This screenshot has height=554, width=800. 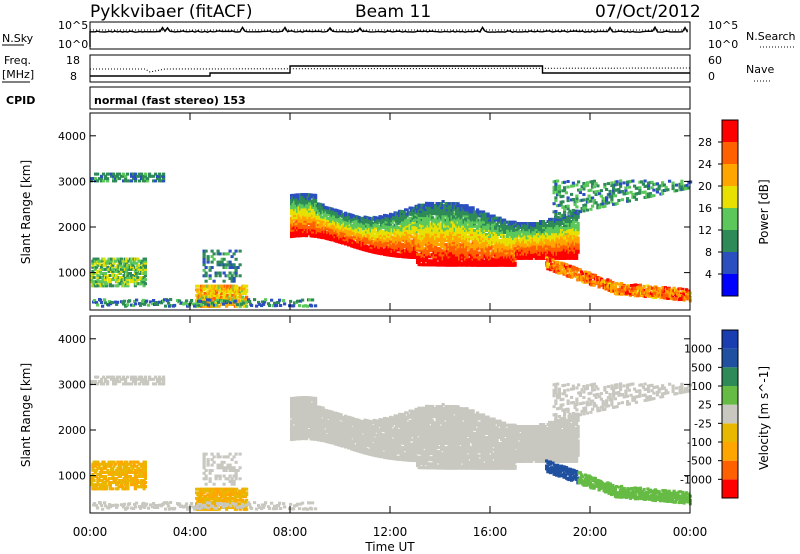 I want to click on noise-panel: N.Sky 10^5 10^0 10^5 10^0 N.Search, so click(x=399, y=35).